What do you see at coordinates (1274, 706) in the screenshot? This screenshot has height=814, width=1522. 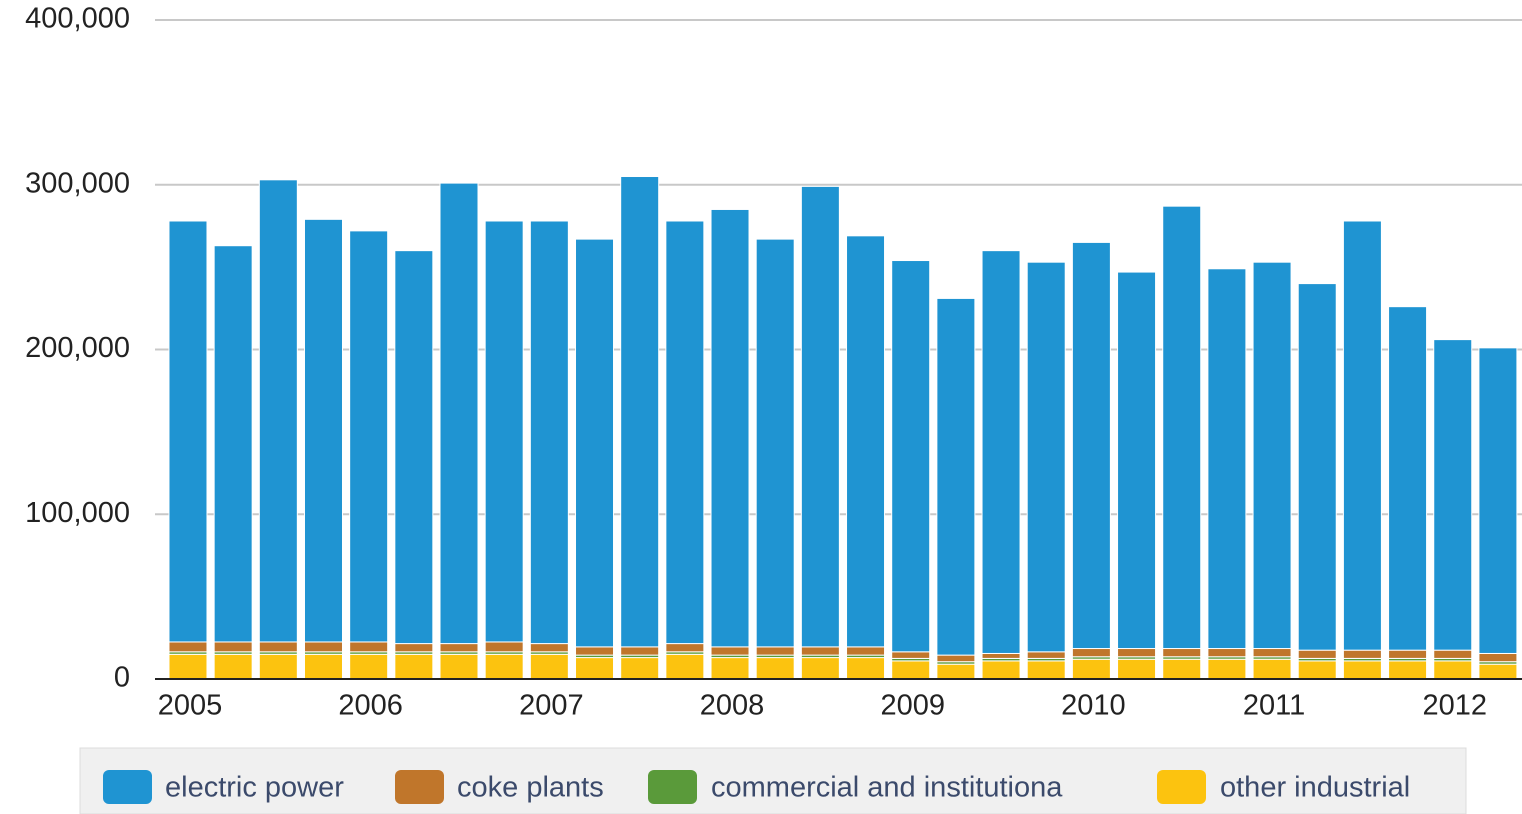 I see `x-tick-label: 2011` at bounding box center [1274, 706].